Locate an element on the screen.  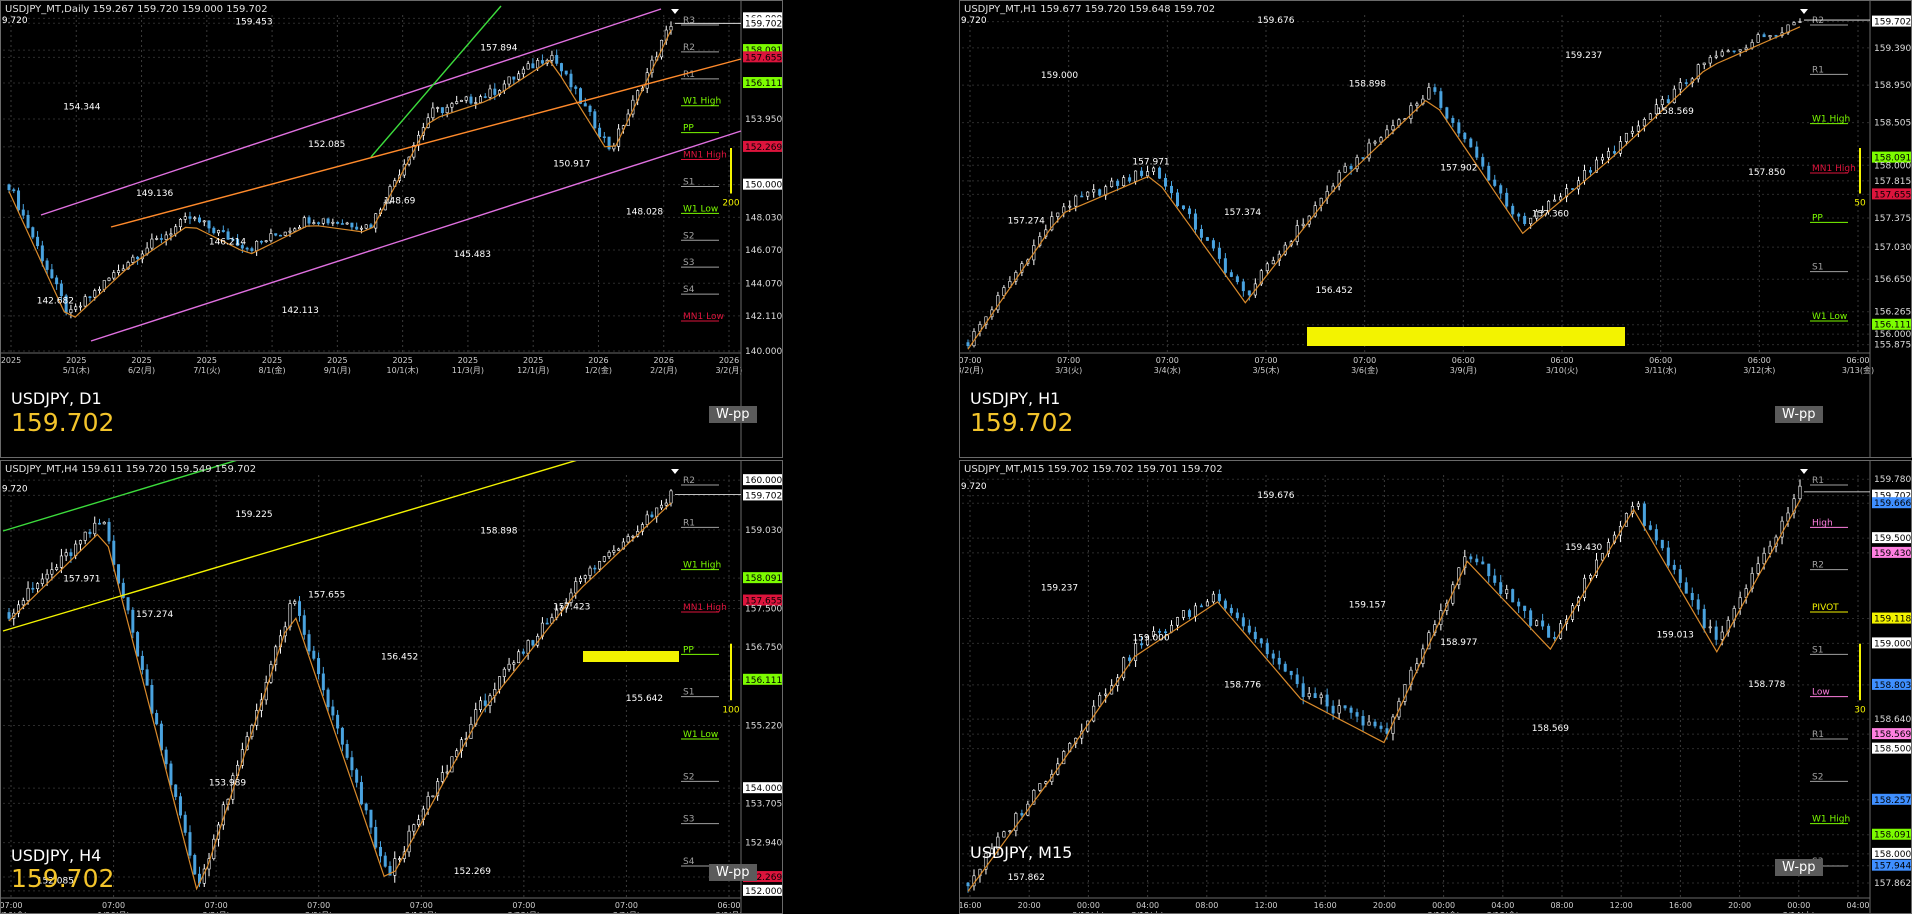
swing-price-annotation: 159.430 is located at coordinates (1583, 548).